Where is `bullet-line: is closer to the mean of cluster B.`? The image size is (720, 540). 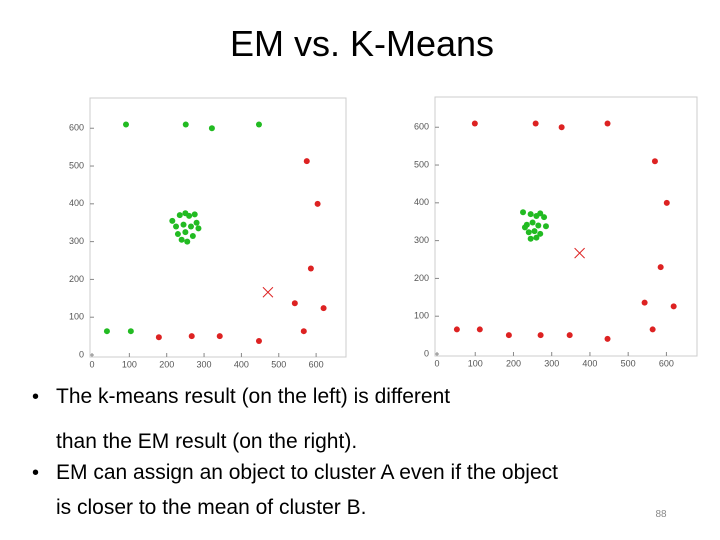
bullet-line: is closer to the mean of cluster B. is located at coordinates (211, 507).